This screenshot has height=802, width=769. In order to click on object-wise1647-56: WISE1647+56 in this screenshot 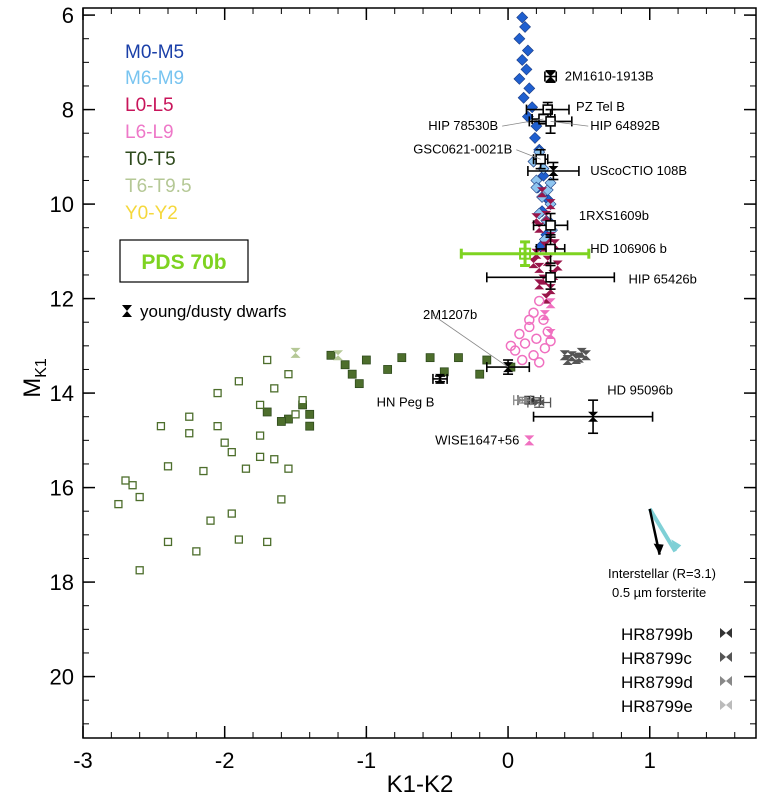, I will do `click(485, 439)`.